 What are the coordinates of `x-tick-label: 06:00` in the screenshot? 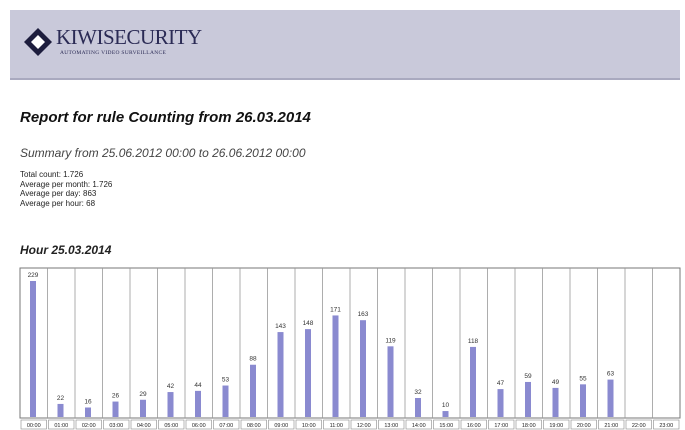 It's located at (199, 426).